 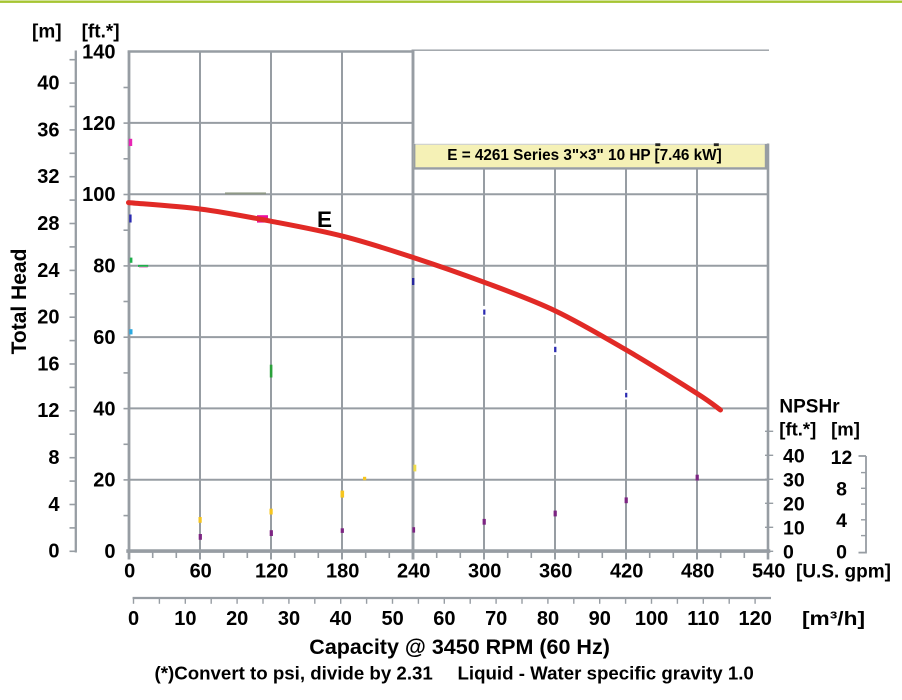 What do you see at coordinates (768, 571) in the screenshot?
I see `svg-text: 540` at bounding box center [768, 571].